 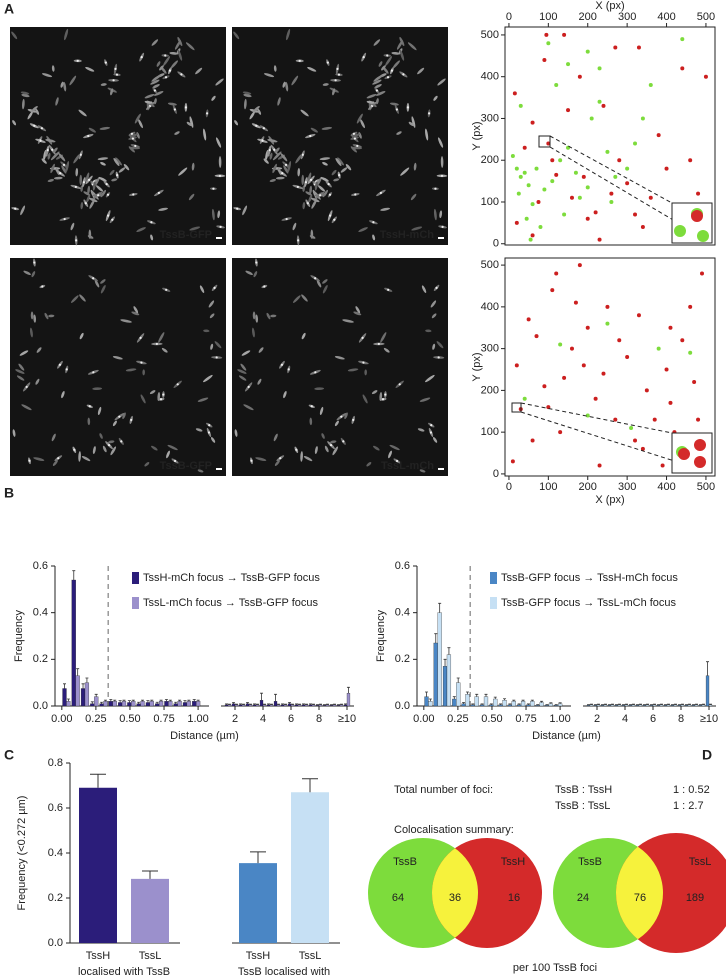 What do you see at coordinates (700, 862) in the screenshot?
I see `venn-label: TssL` at bounding box center [700, 862].